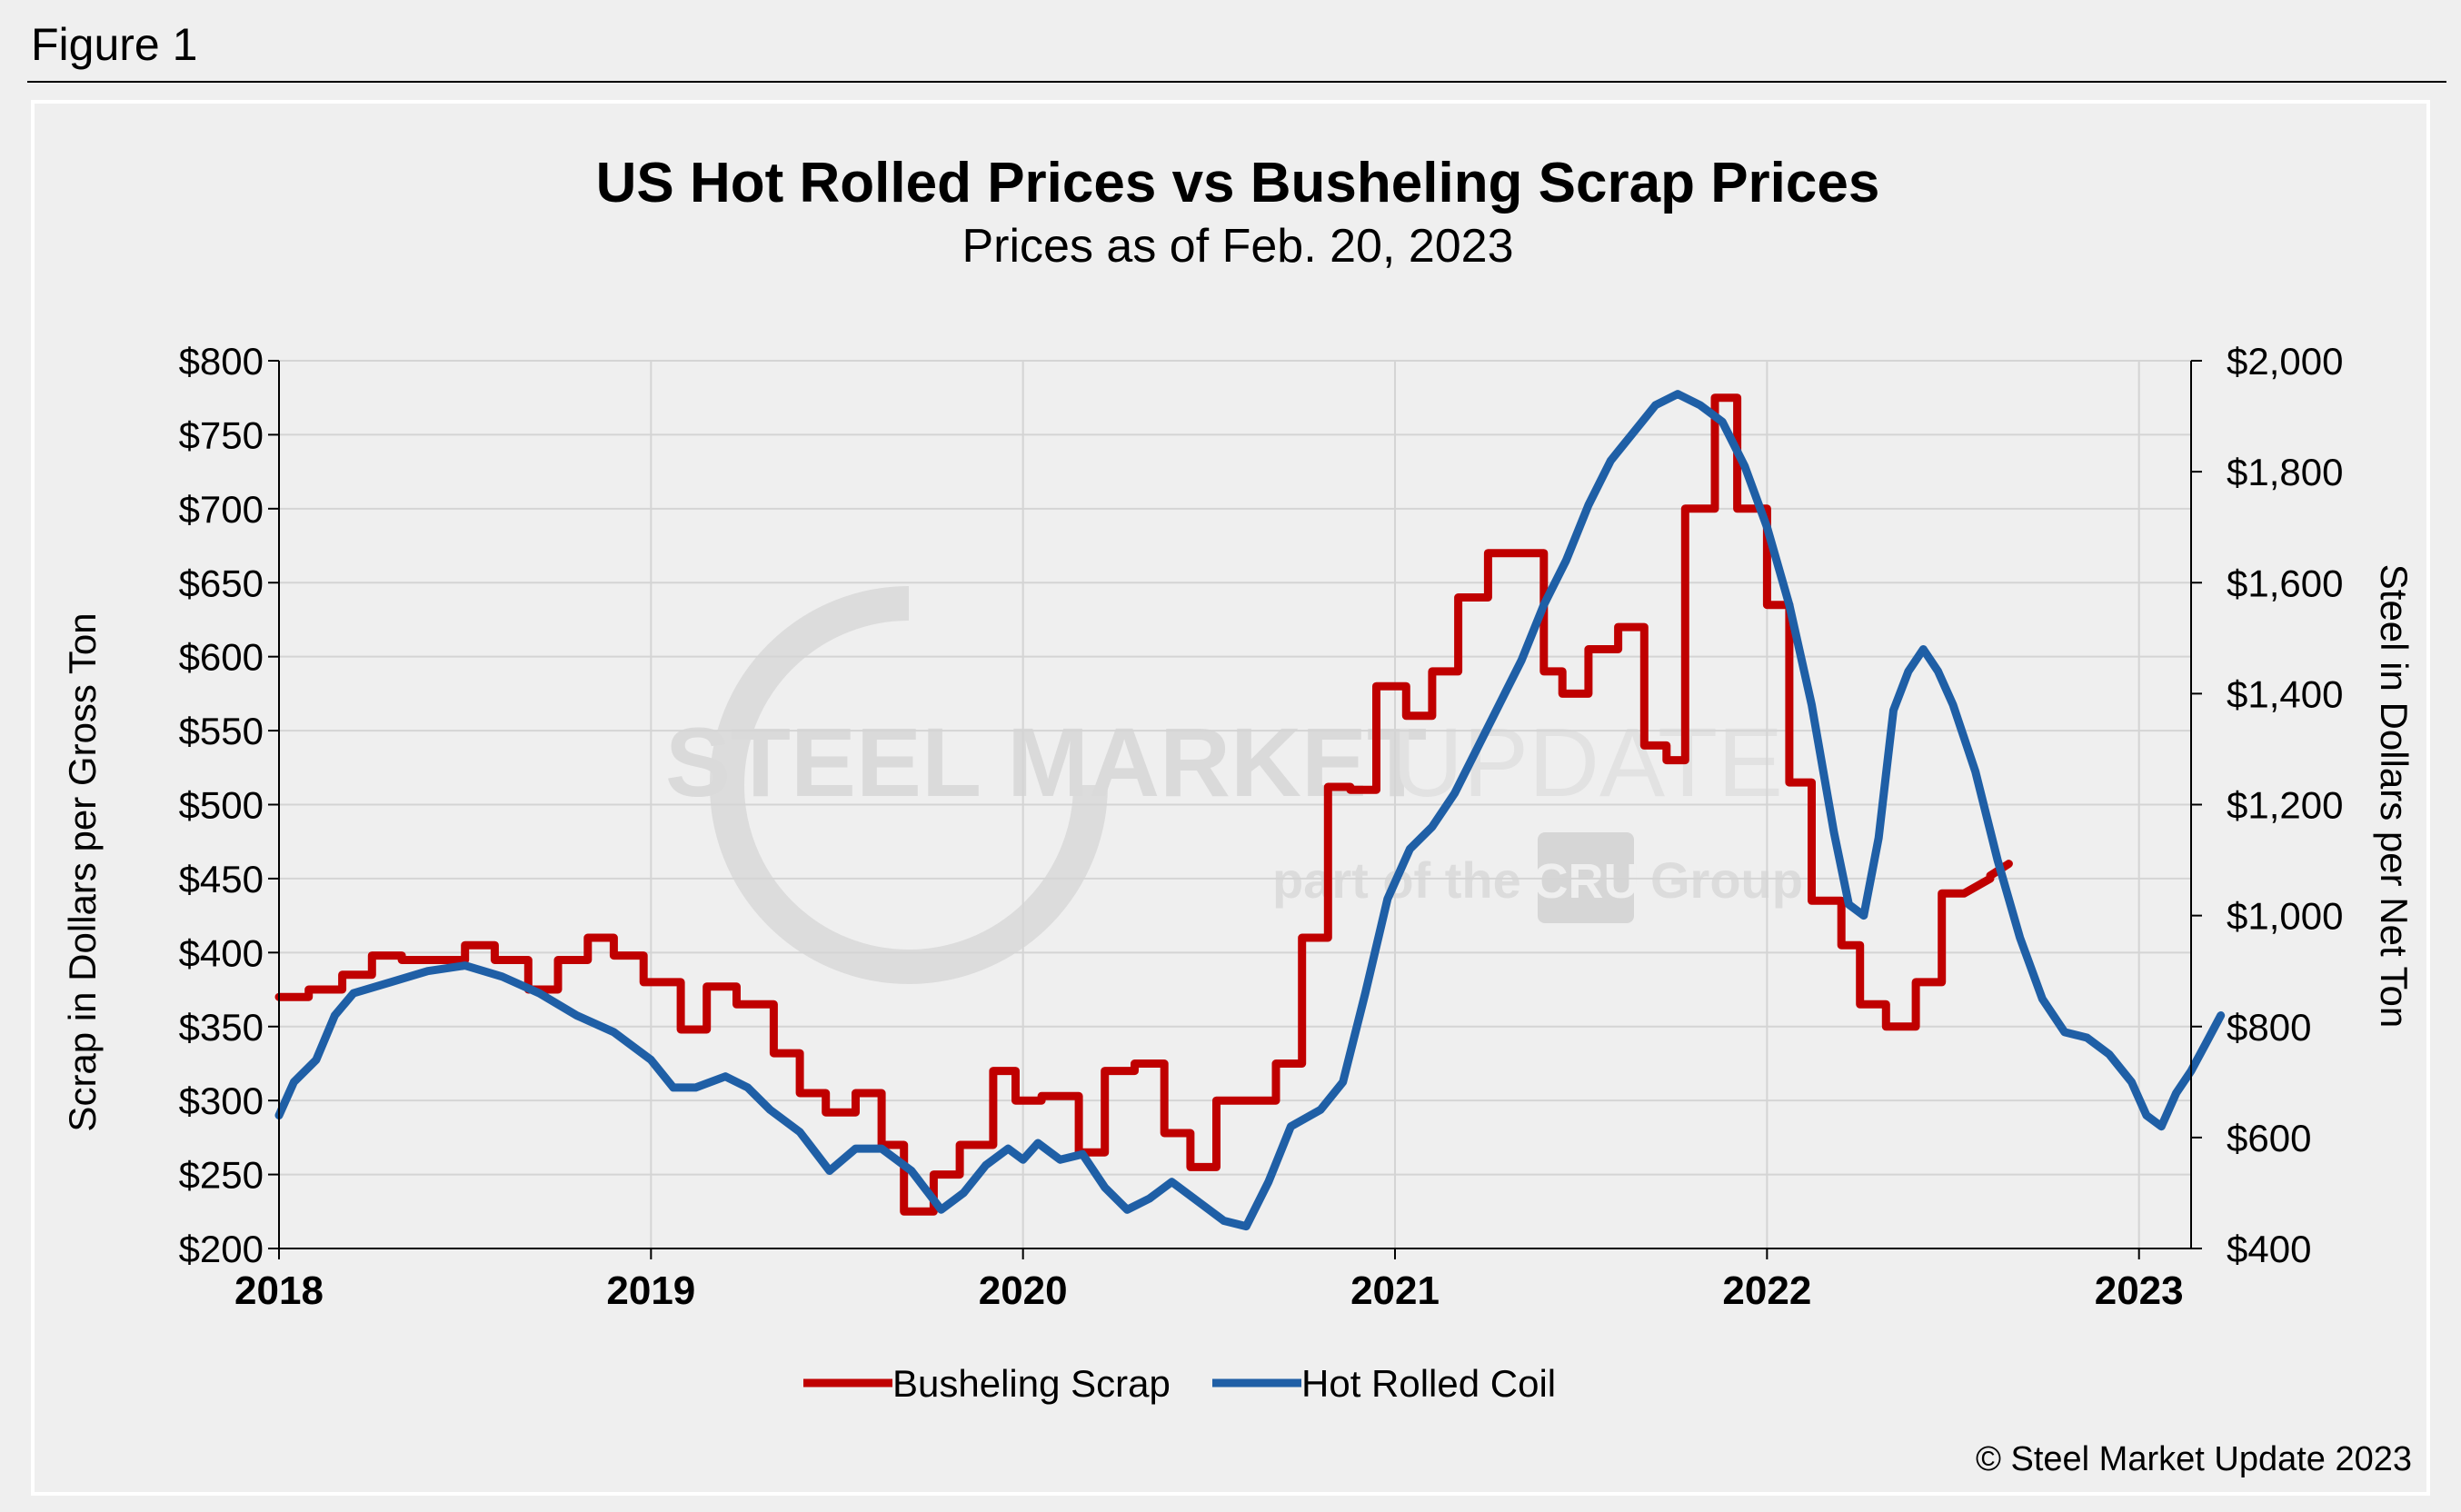 This screenshot has height=1512, width=2461. Describe the element at coordinates (1586, 881) in the screenshot. I see `watermark-cru: CRU` at that location.